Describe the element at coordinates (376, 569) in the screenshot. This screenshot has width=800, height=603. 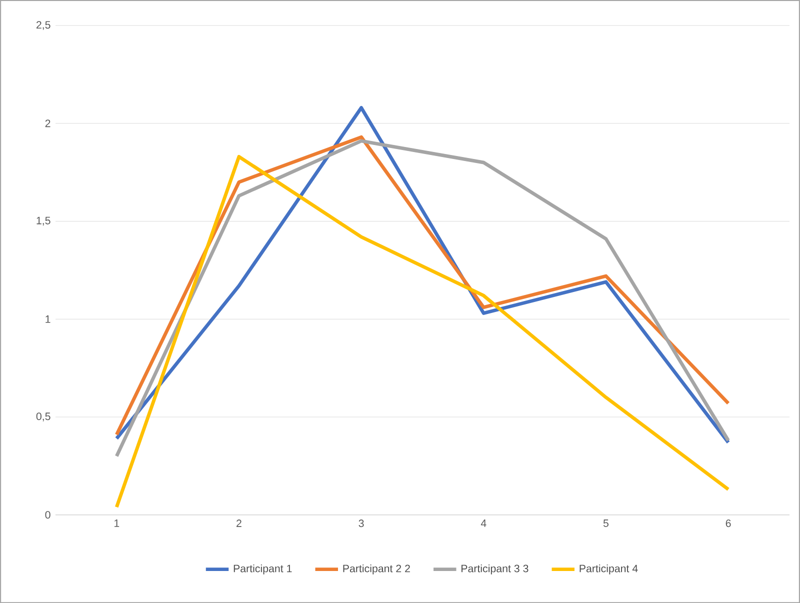
I see `legend-label: Participant 2 2` at that location.